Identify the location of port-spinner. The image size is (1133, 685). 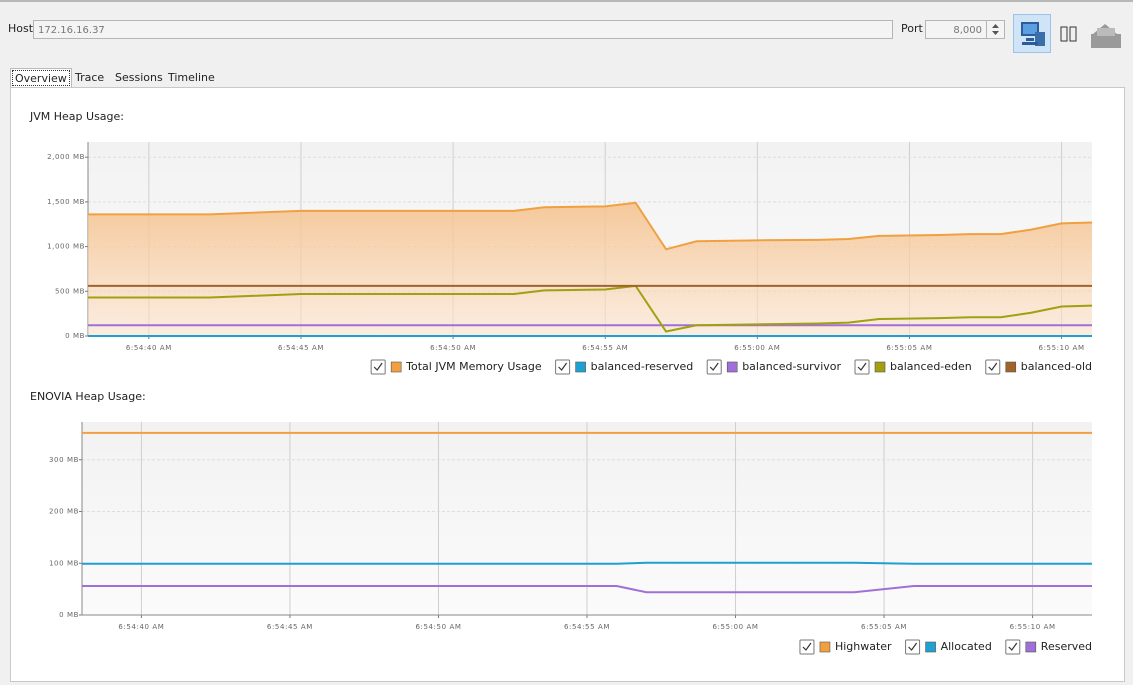
(996, 29).